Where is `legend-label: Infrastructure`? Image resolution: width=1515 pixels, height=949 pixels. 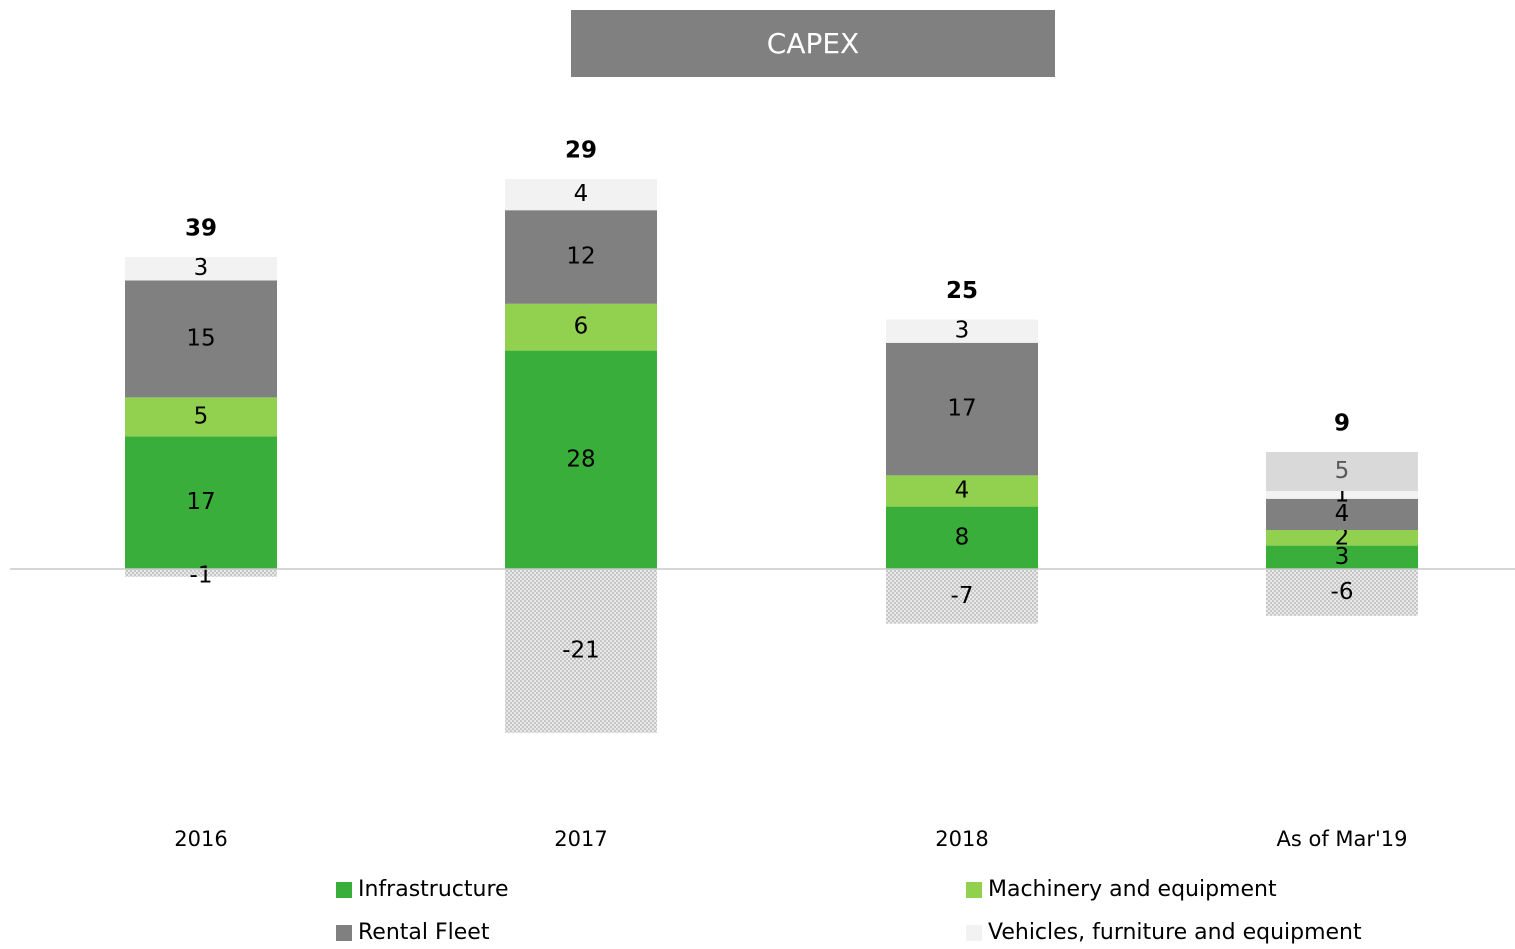
legend-label: Infrastructure is located at coordinates (433, 889).